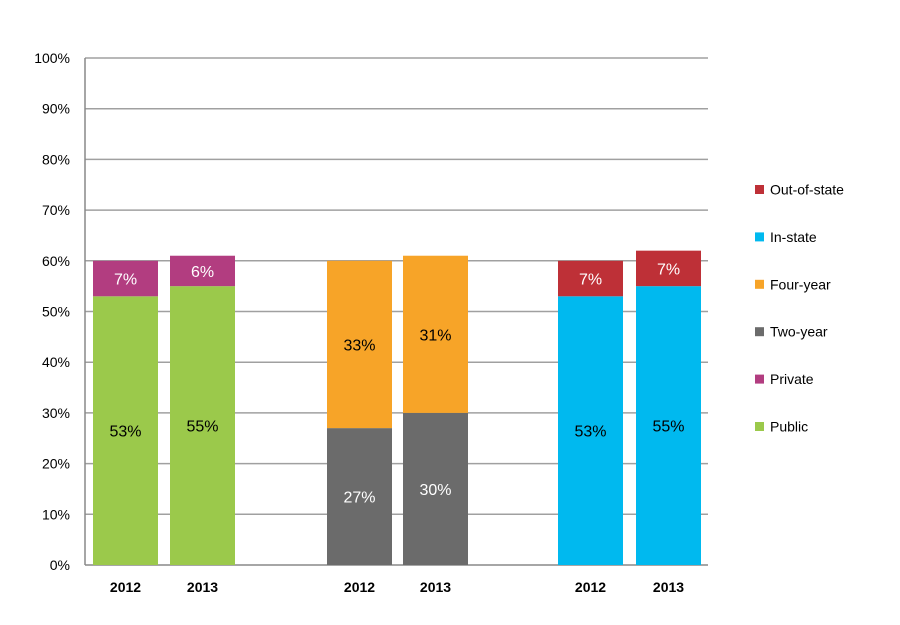 The image size is (900, 625). I want to click on legend-label: In-state, so click(793, 237).